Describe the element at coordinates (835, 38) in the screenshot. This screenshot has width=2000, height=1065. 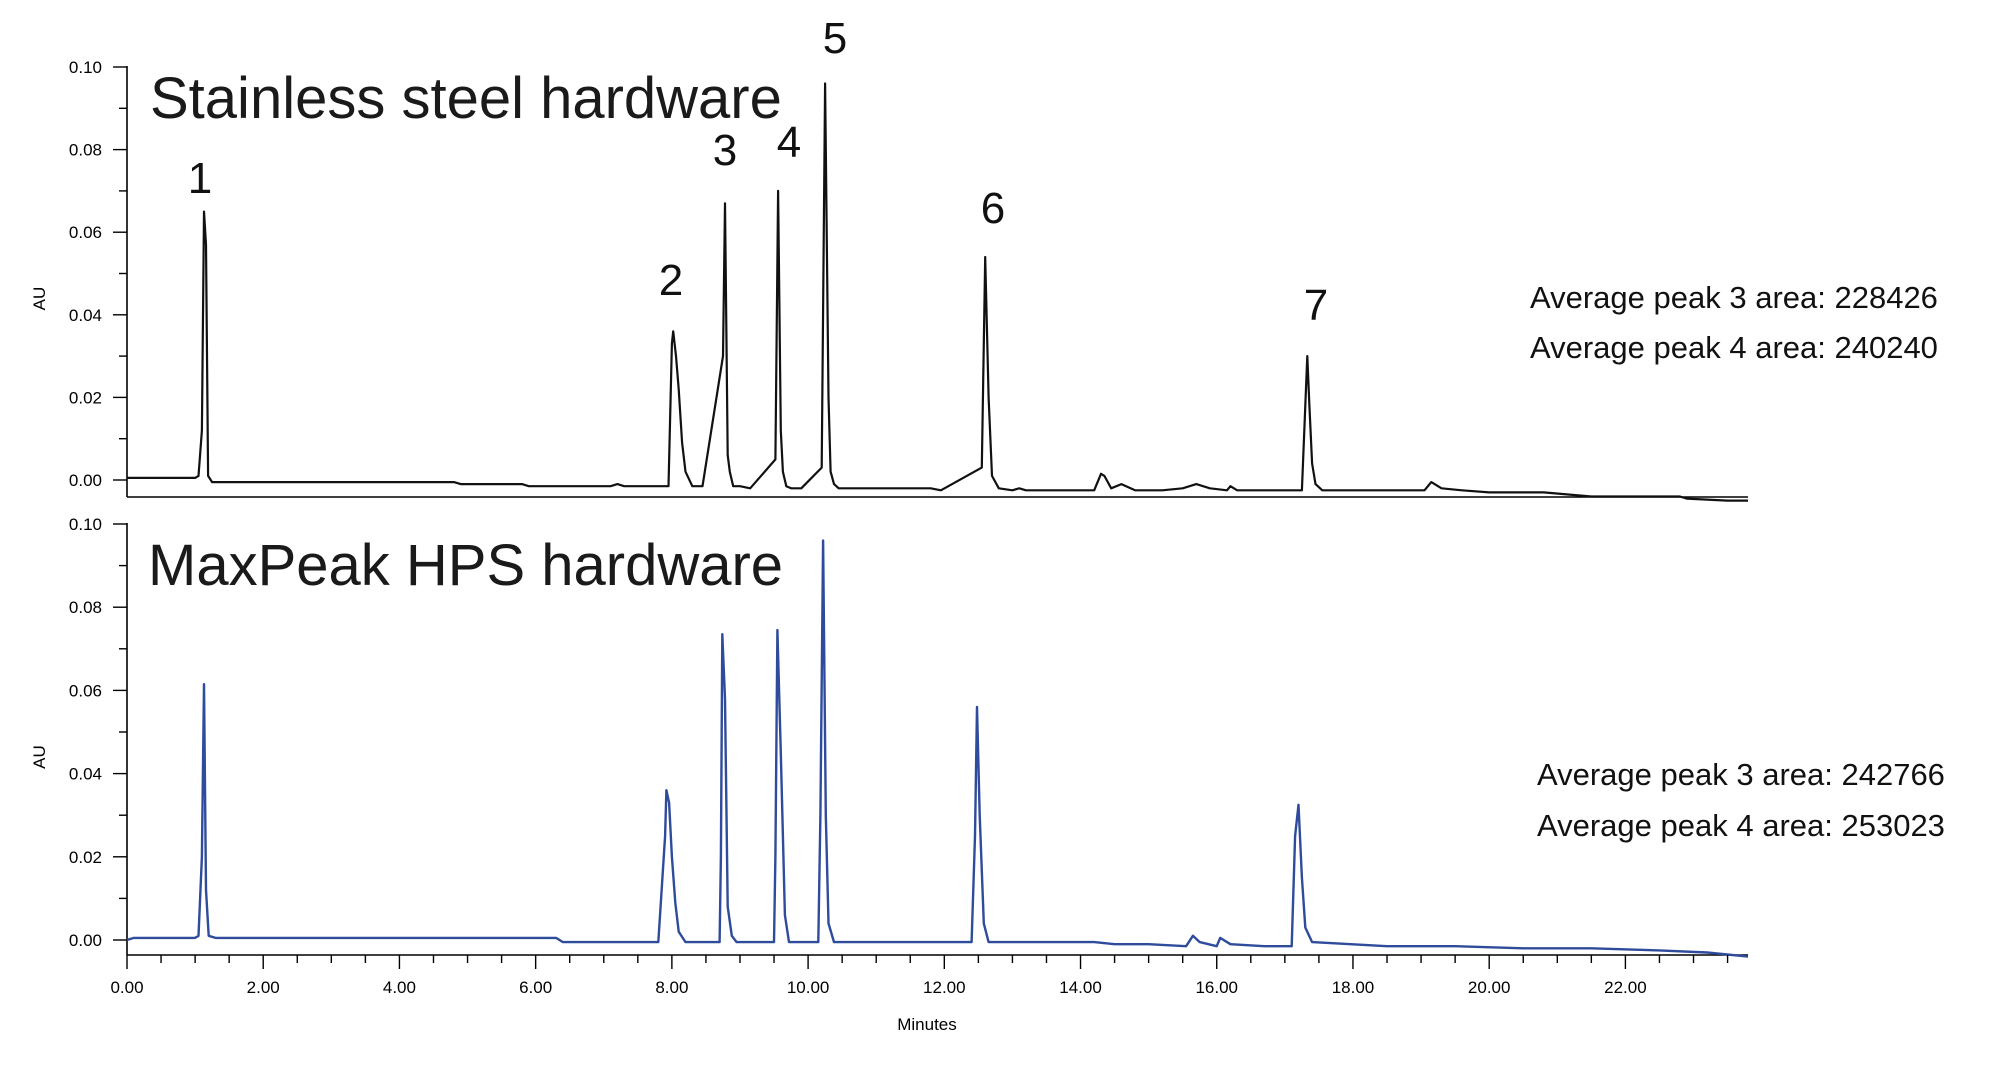
I see `peak-label: 5` at that location.